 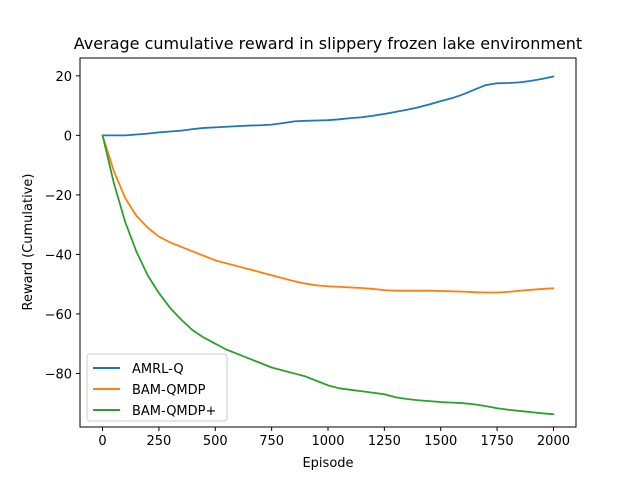 I want to click on x-axis-label: Episode, so click(x=327, y=463).